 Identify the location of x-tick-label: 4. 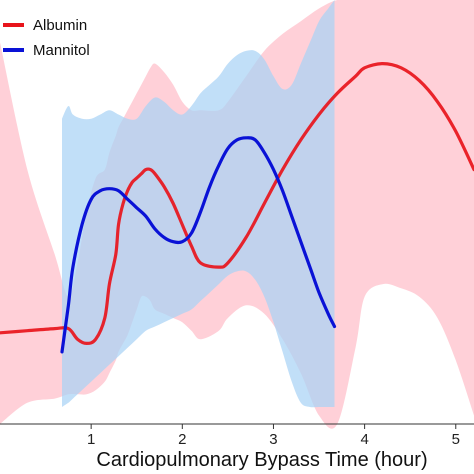
(364, 439).